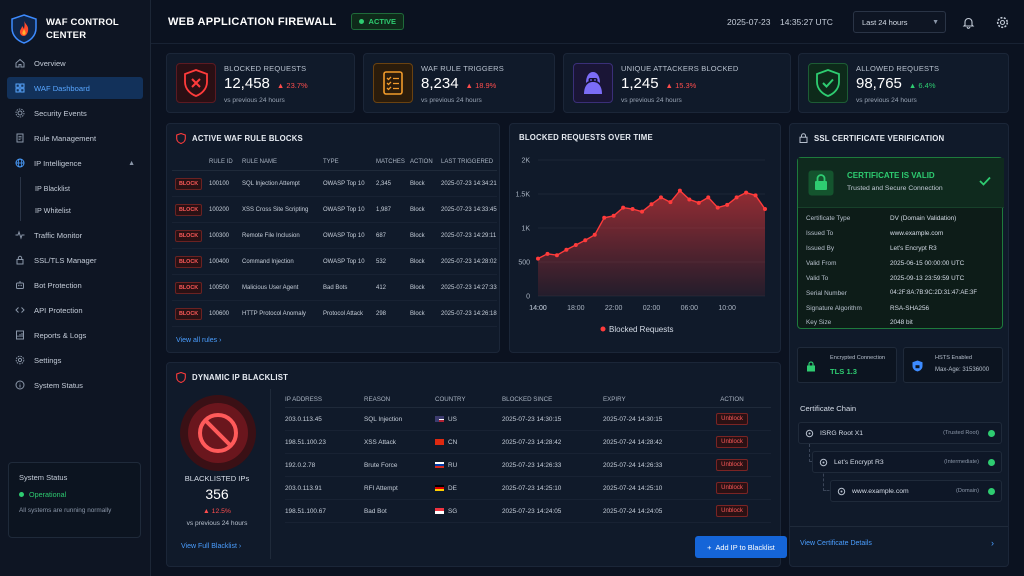 The width and height of the screenshot is (1024, 576). What do you see at coordinates (377, 399) in the screenshot?
I see `column-header: REASON` at bounding box center [377, 399].